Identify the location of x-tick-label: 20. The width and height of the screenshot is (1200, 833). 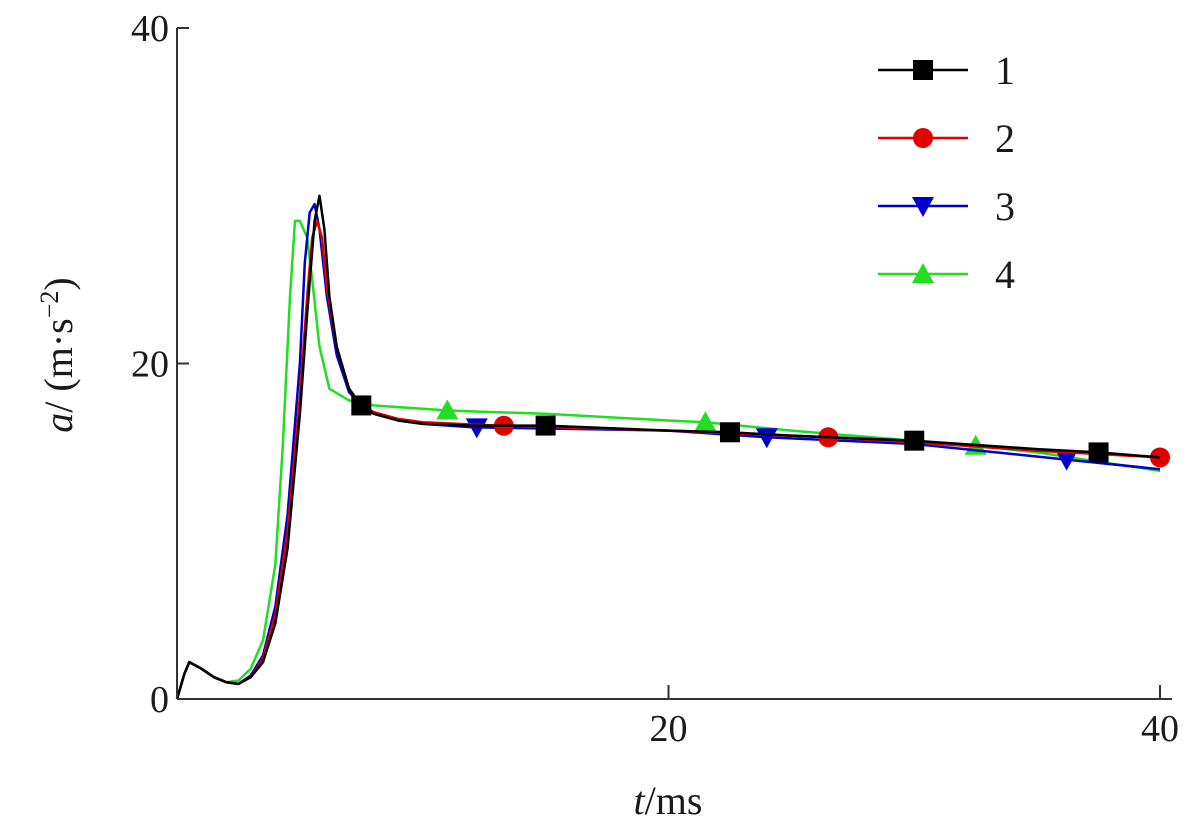
(669, 729).